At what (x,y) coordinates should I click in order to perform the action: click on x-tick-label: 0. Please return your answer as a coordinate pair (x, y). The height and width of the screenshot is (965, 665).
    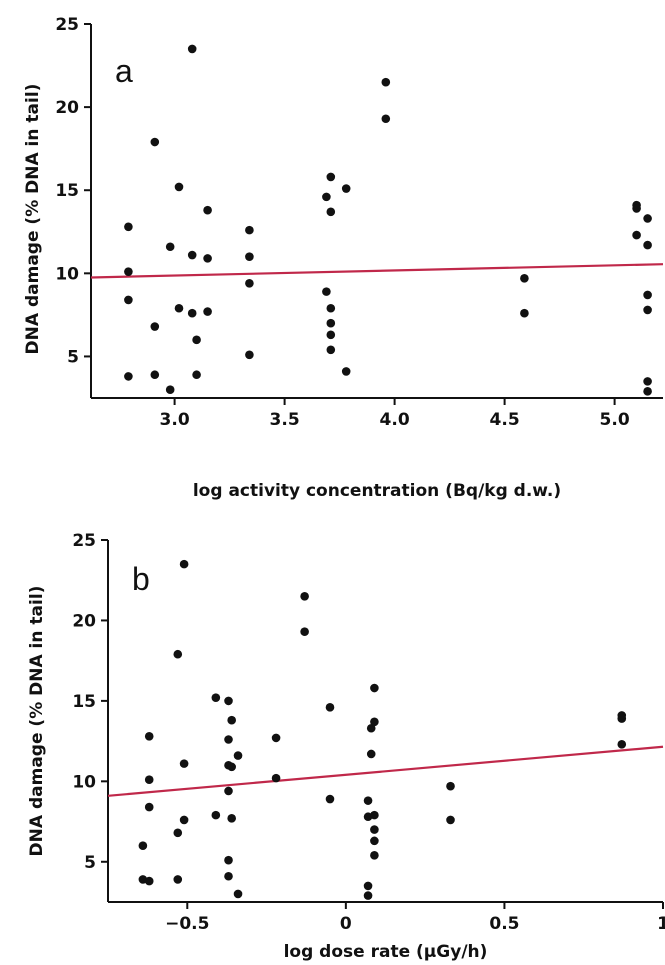
    Looking at the image, I should click on (346, 924).